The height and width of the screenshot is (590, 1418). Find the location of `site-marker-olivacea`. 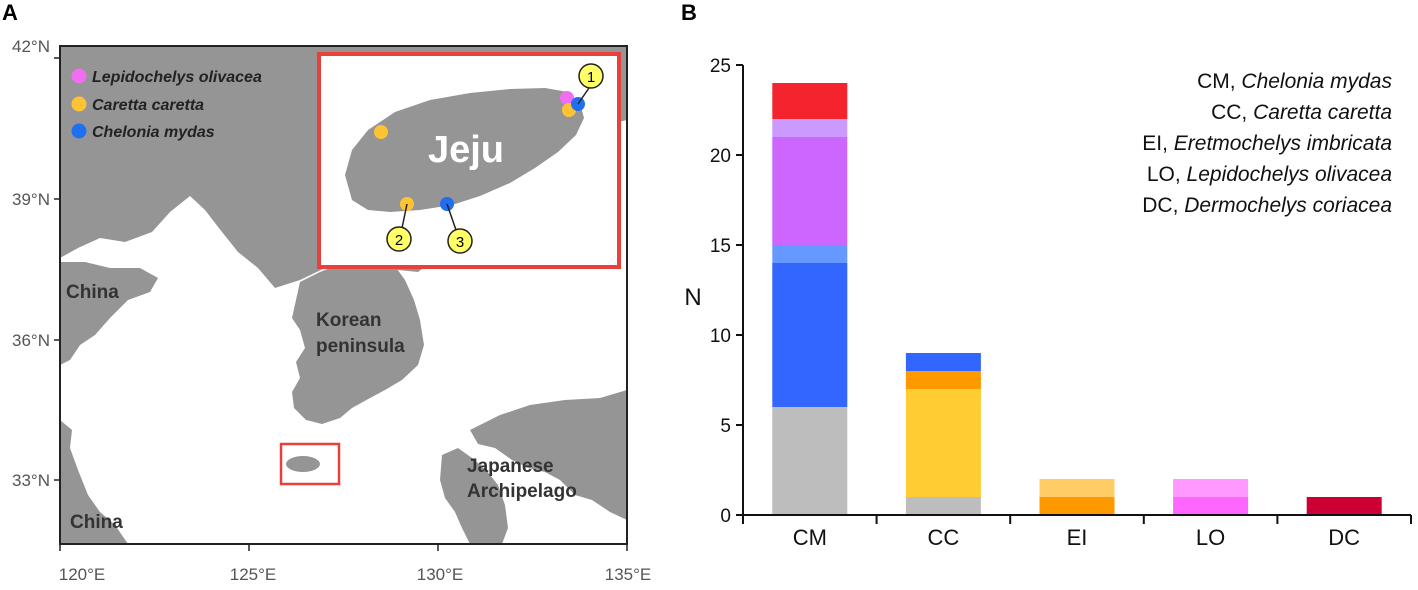

site-marker-olivacea is located at coordinates (567, 98).